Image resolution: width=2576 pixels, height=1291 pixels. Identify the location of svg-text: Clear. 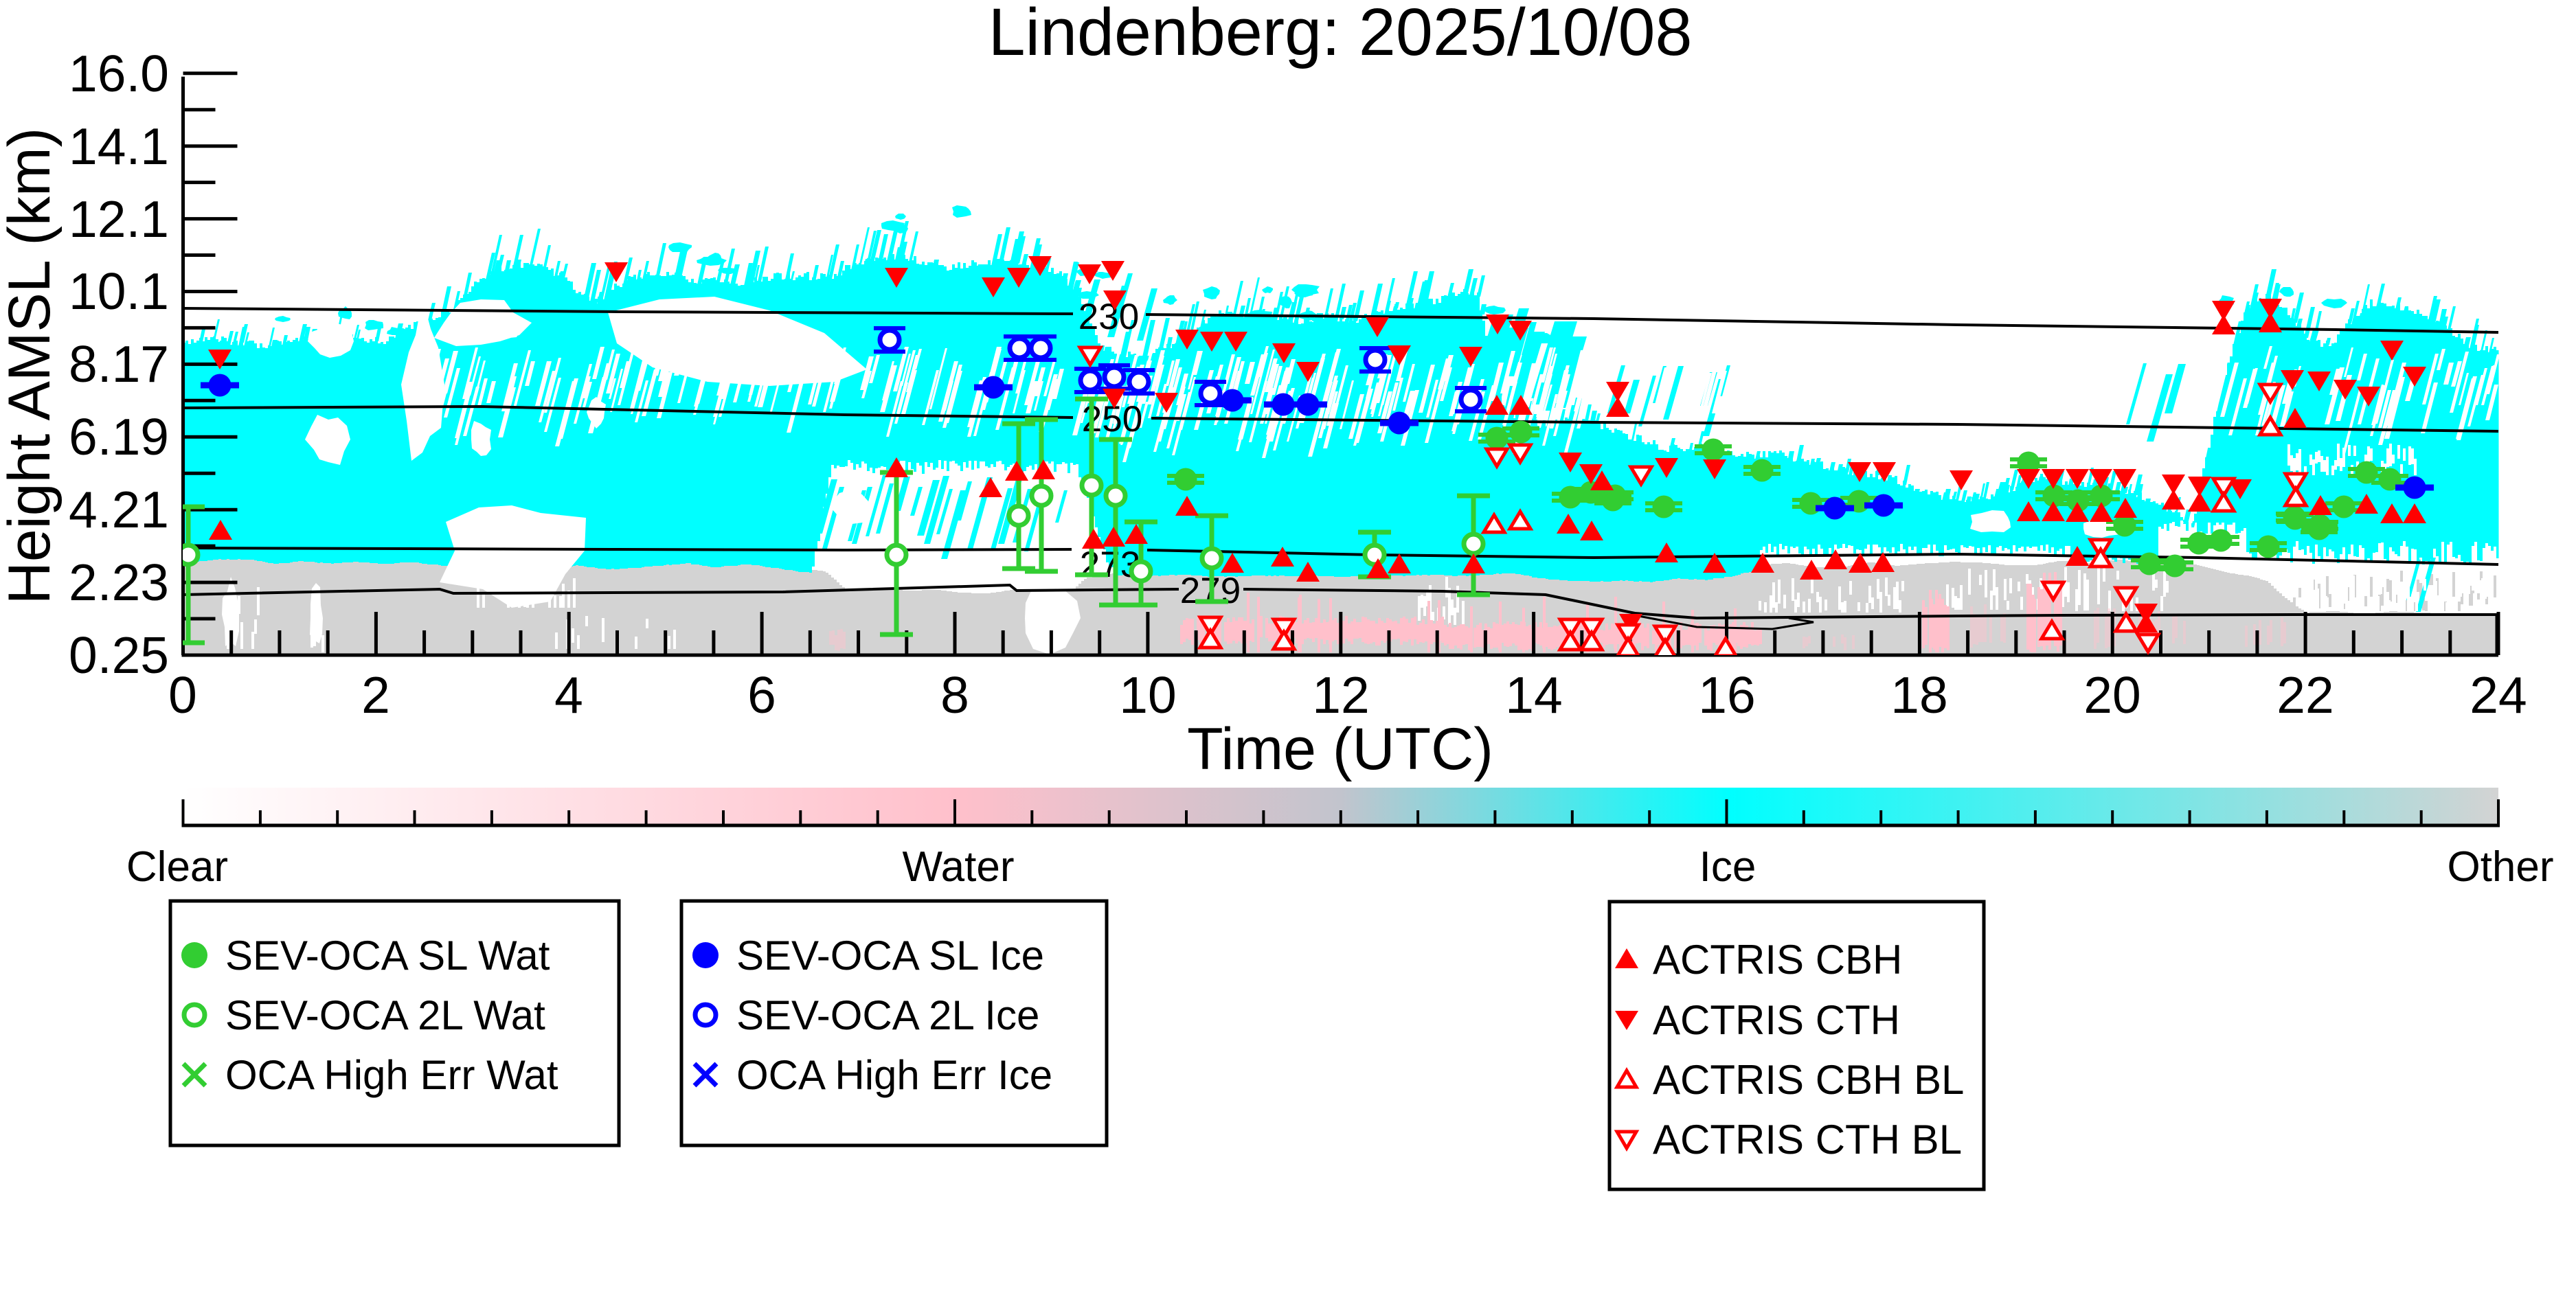
(177, 867).